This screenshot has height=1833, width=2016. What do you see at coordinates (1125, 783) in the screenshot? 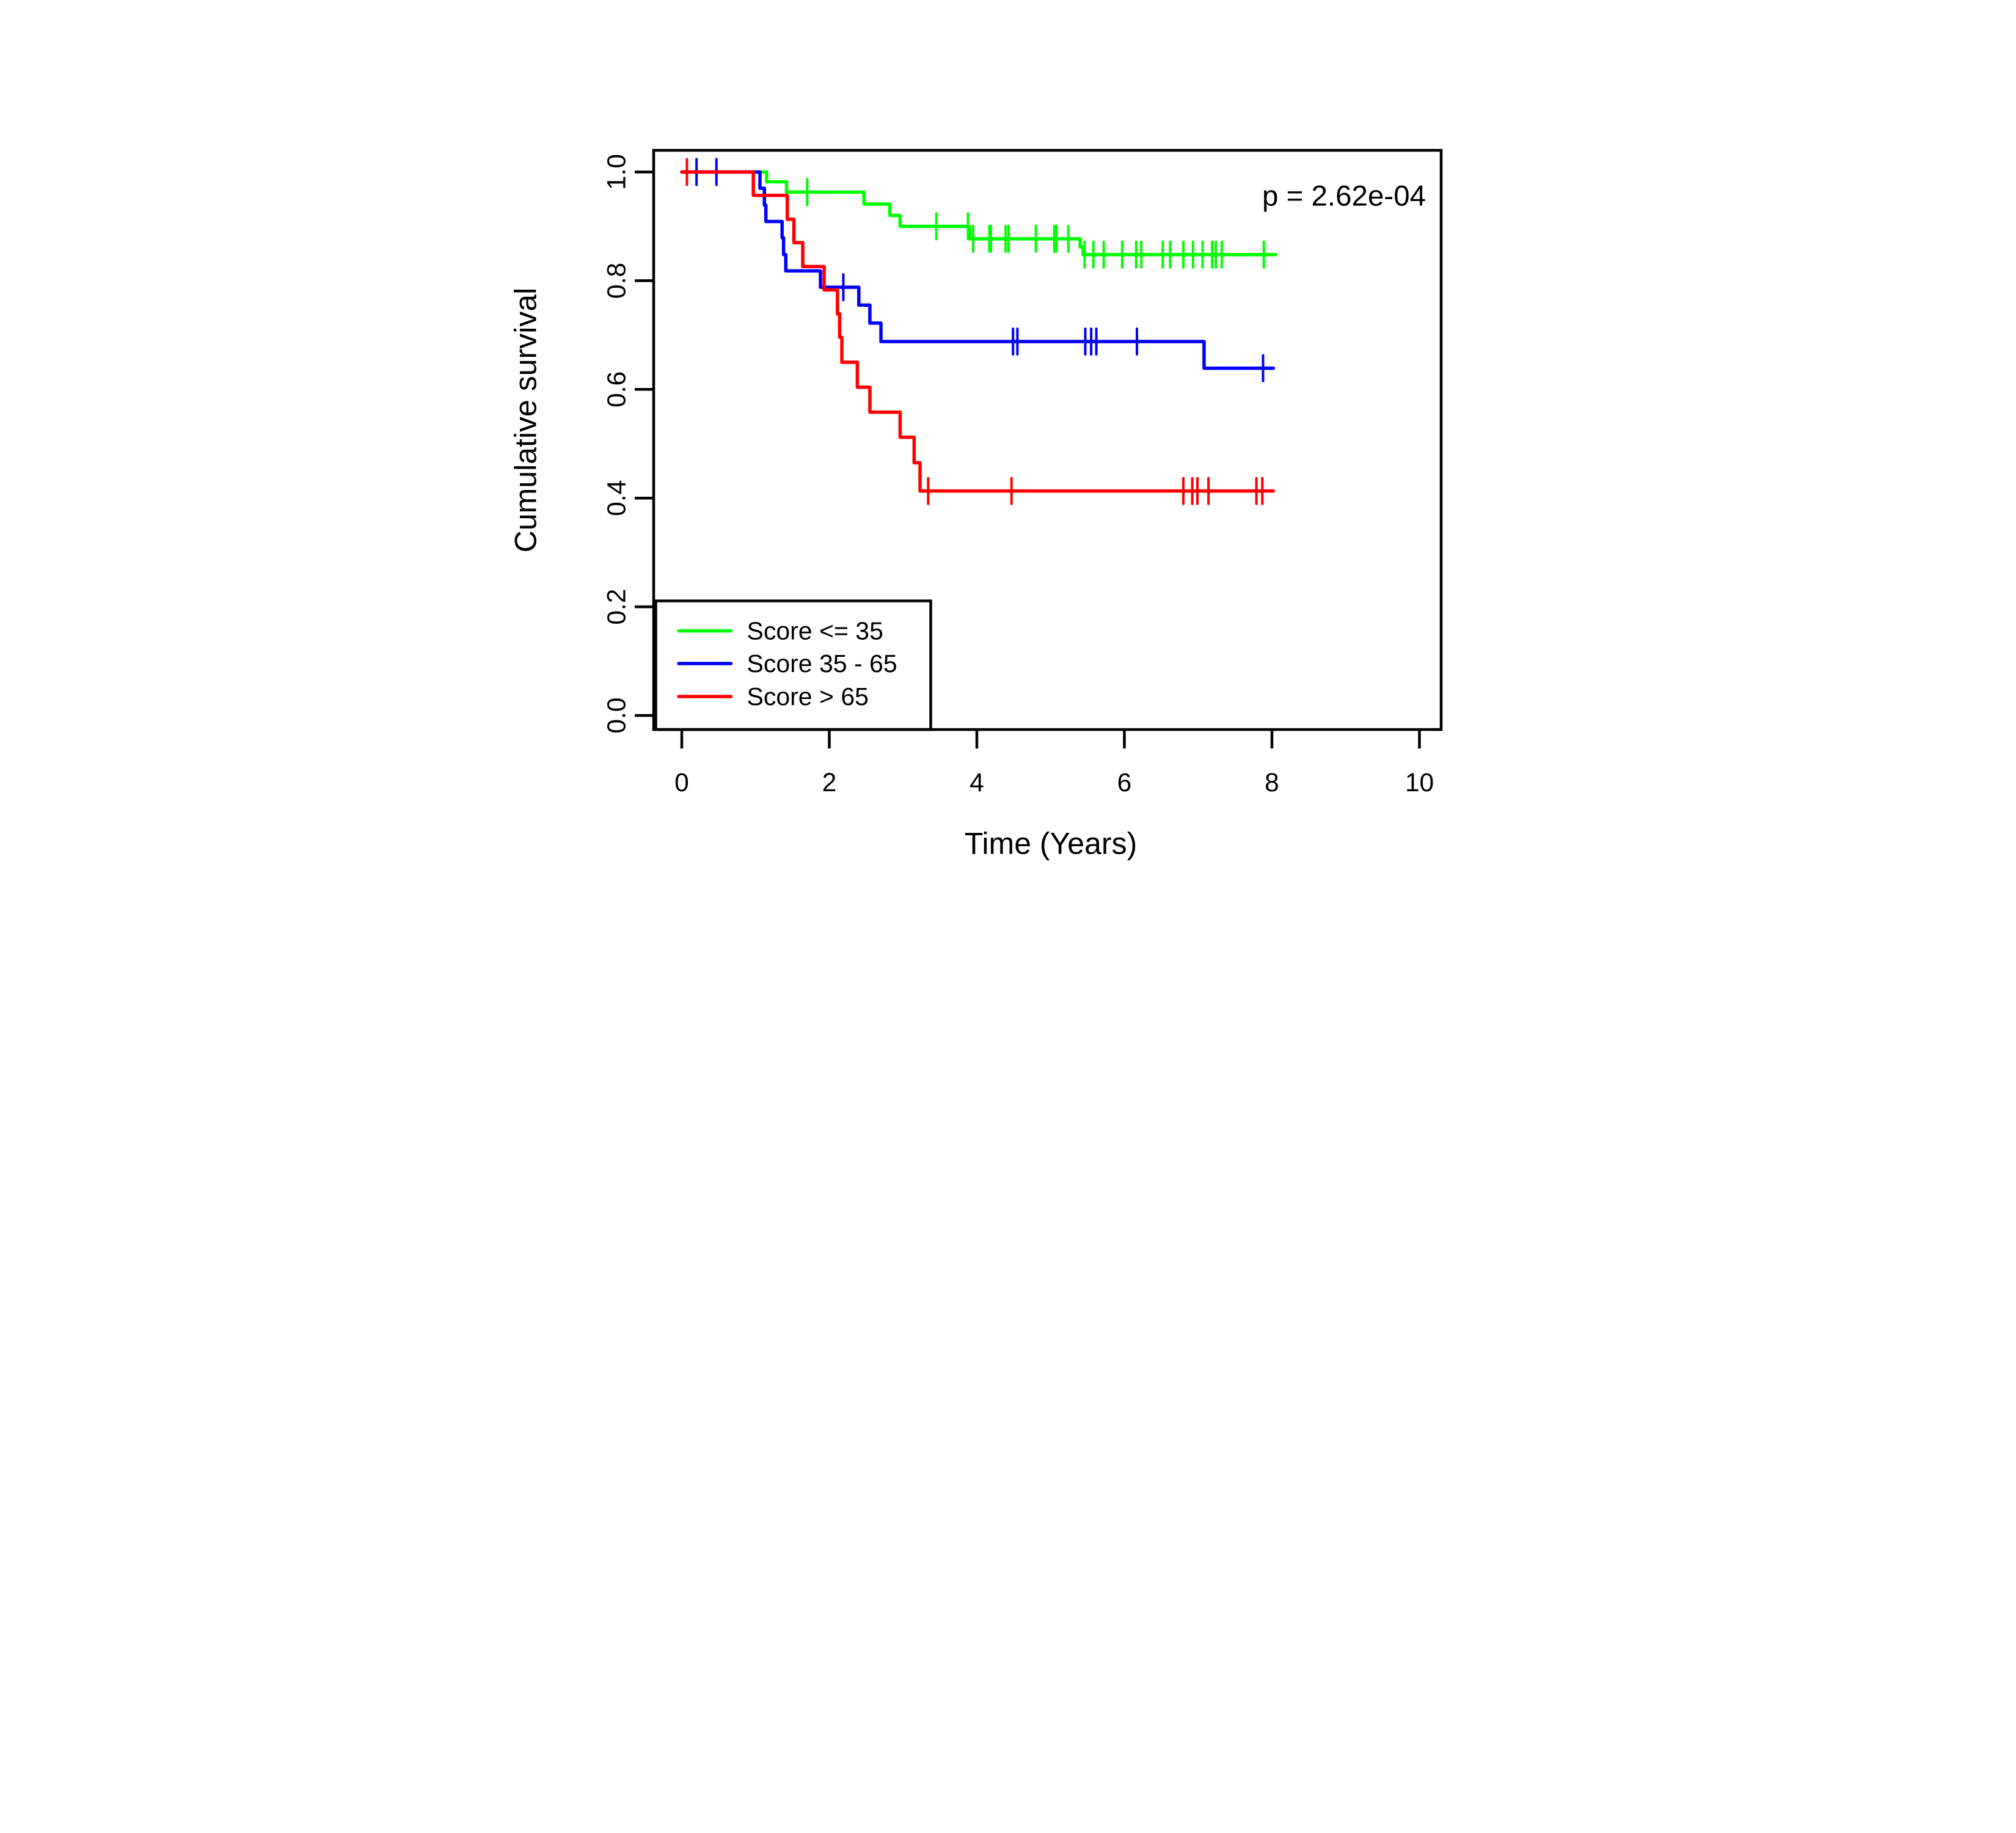
I see `x-tick-label: 6` at bounding box center [1125, 783].